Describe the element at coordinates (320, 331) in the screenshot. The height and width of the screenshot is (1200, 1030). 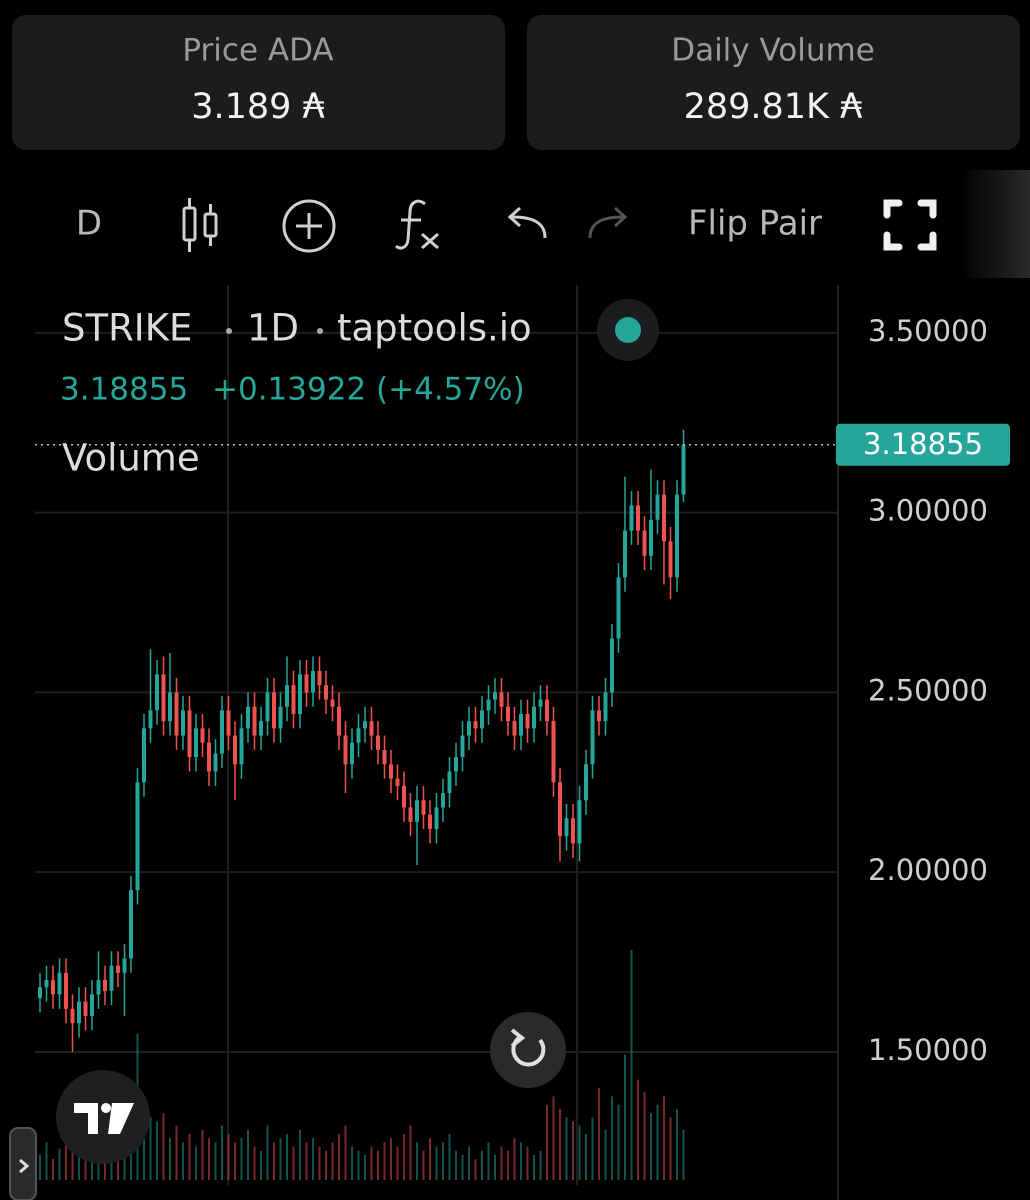
I see `separator-dot` at that location.